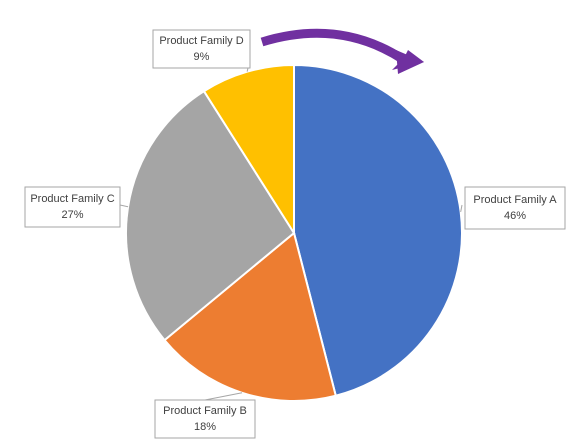 This screenshot has height=442, width=587. Describe the element at coordinates (205, 411) in the screenshot. I see `category-label: Product Family B` at that location.